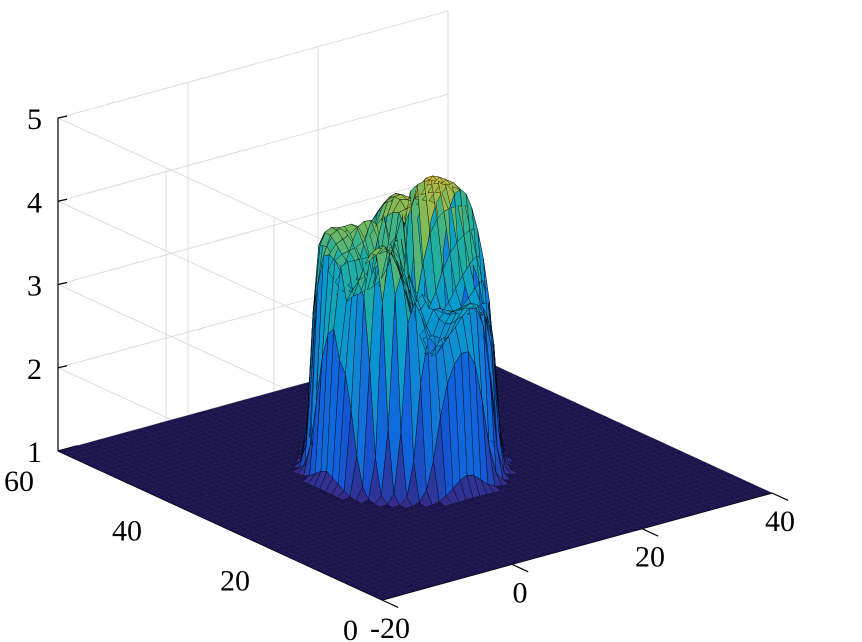 The image size is (862, 642). Describe the element at coordinates (34, 286) in the screenshot. I see `z-tick-label: 3` at that location.